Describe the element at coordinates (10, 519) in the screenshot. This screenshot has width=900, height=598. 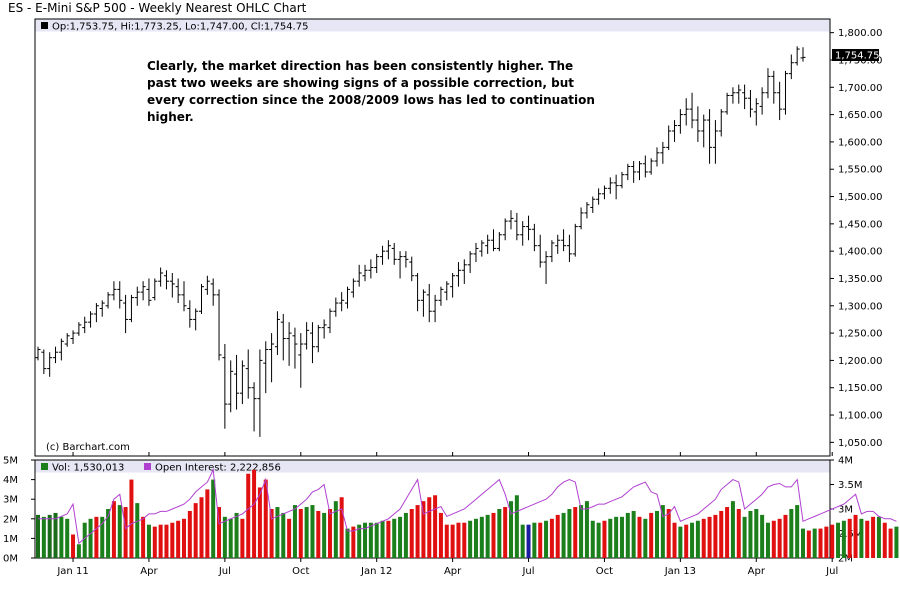
I see `volume-y-tick-label: 2M` at that location.